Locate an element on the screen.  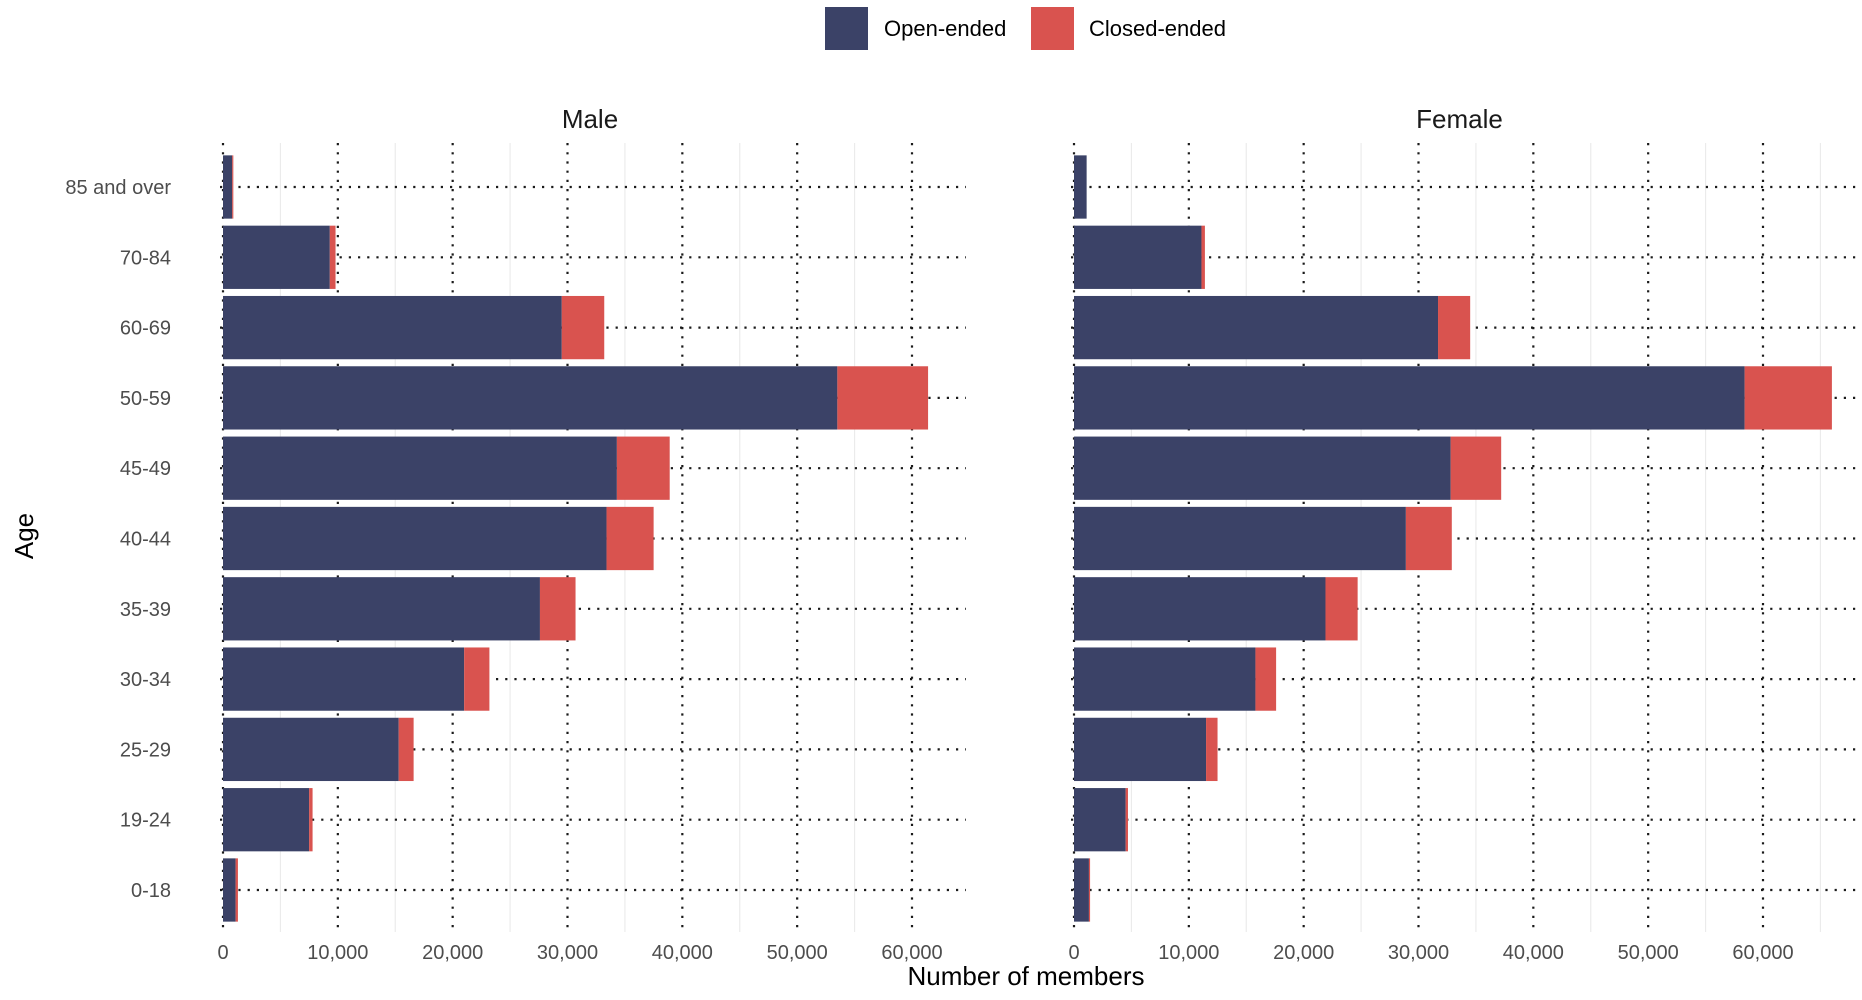
y-tick-label-50-59: 50-59 is located at coordinates (145, 399).